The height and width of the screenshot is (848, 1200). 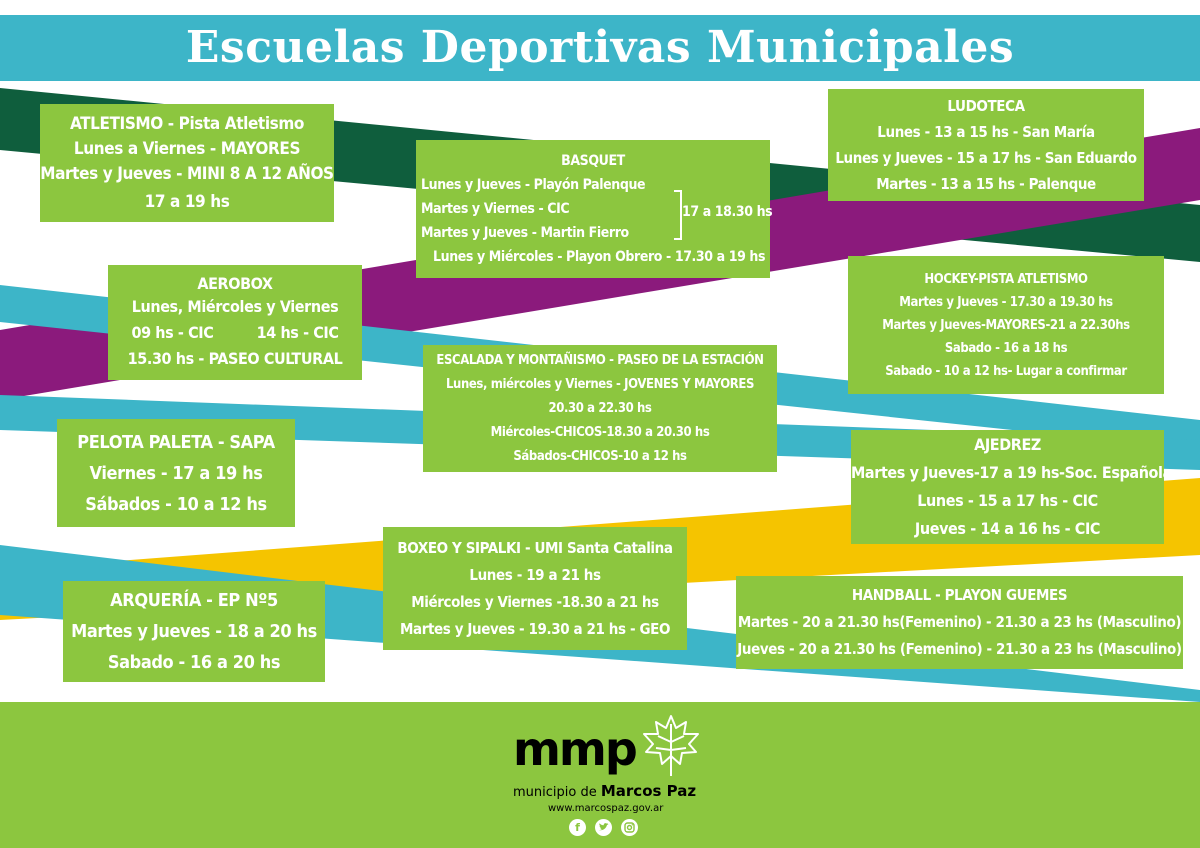 What do you see at coordinates (194, 600) in the screenshot?
I see `arqueria-title: ARQUERÍA - EP Nº5` at bounding box center [194, 600].